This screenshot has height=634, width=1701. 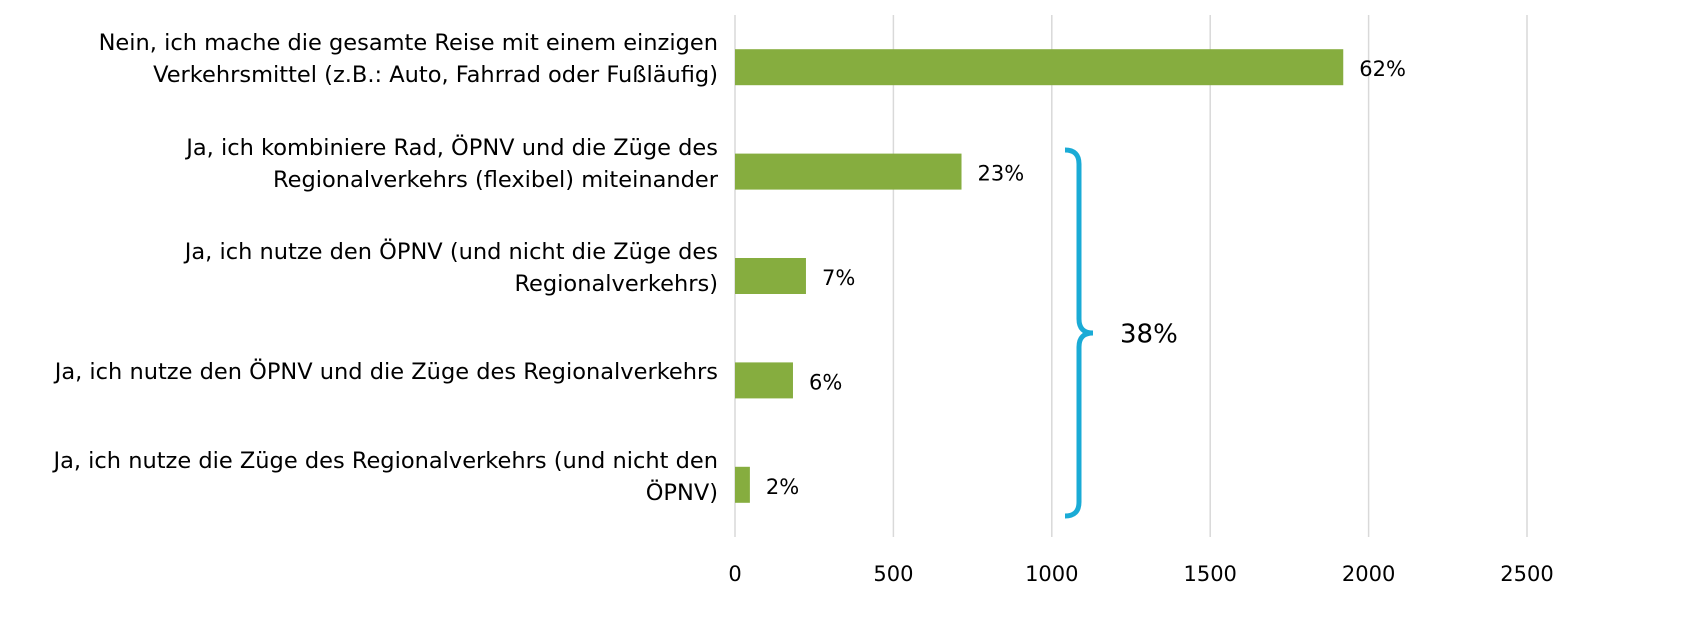 What do you see at coordinates (1368, 574) in the screenshot?
I see `x-tick-label: 2000` at bounding box center [1368, 574].